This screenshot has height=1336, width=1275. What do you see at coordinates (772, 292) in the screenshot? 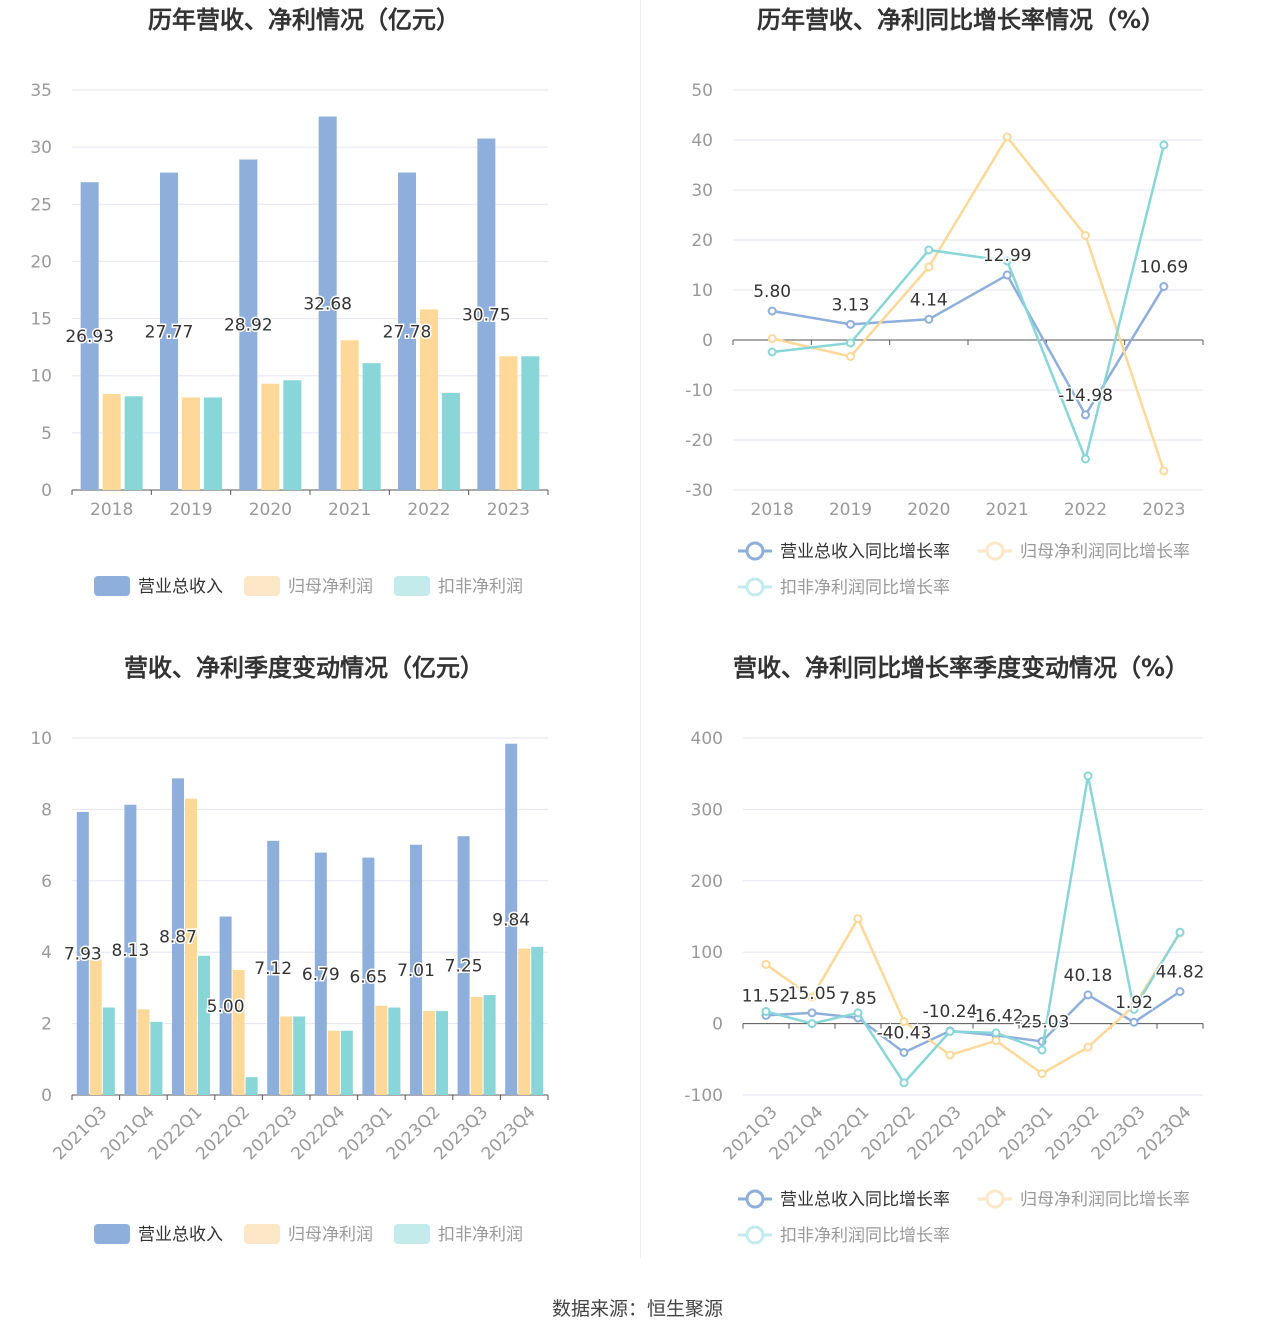
I see `data-label: 5.80` at bounding box center [772, 292].